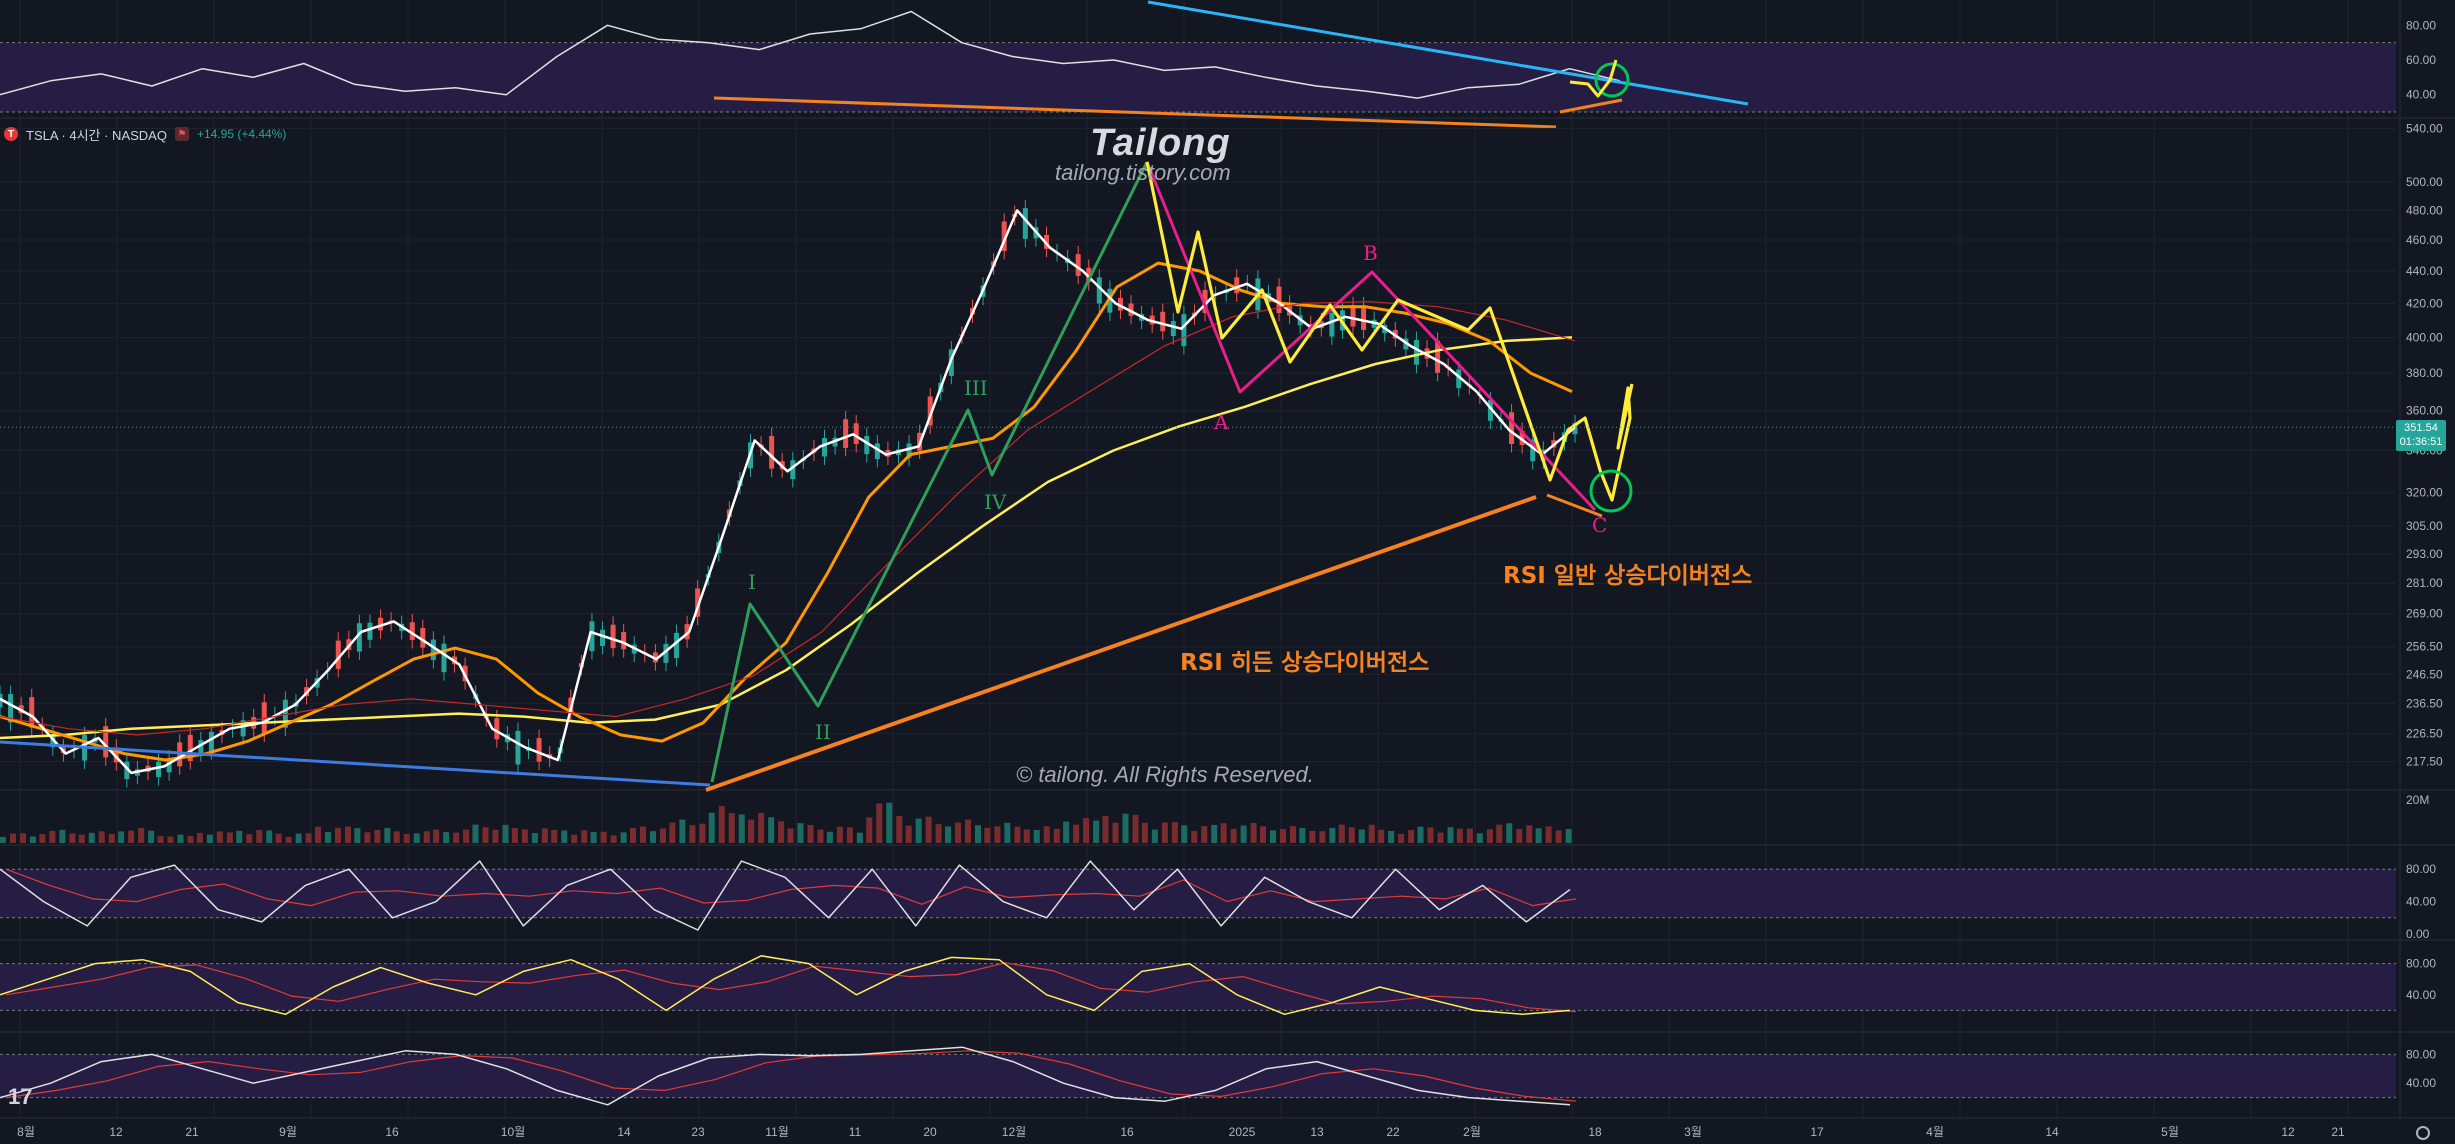 The height and width of the screenshot is (1144, 2455). I want to click on stoch-main-line, so click(785, 895).